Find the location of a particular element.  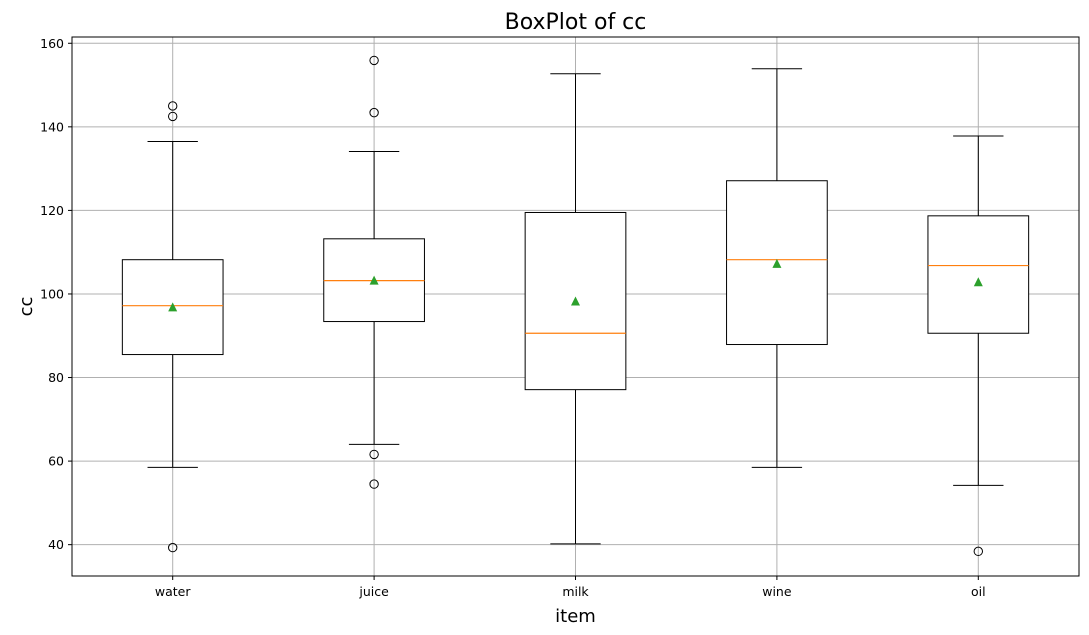

x-tick-label: oil is located at coordinates (978, 591).